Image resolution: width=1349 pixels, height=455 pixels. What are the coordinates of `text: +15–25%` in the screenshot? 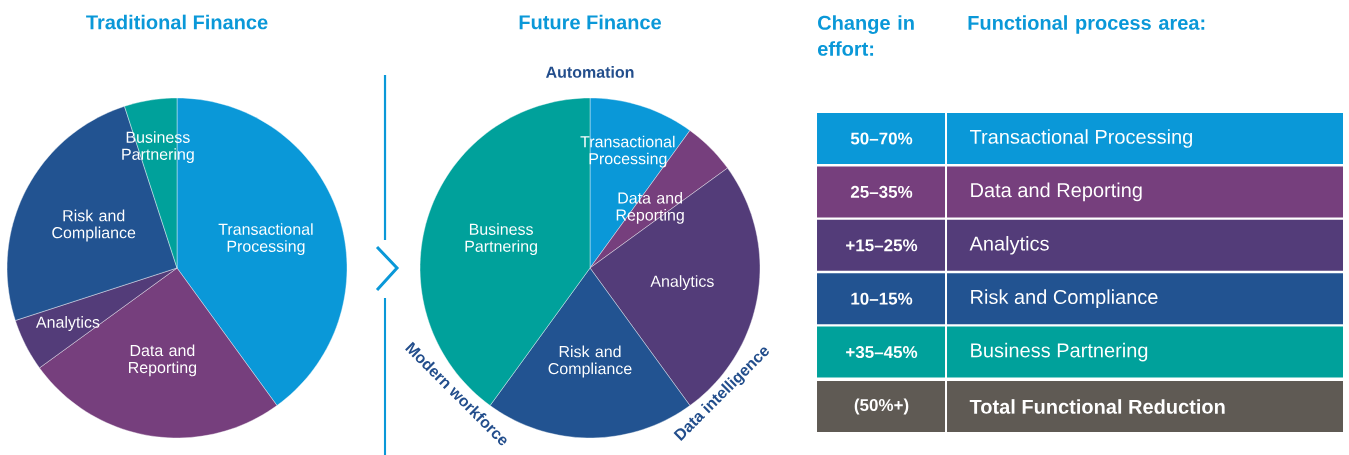 It's located at (882, 245).